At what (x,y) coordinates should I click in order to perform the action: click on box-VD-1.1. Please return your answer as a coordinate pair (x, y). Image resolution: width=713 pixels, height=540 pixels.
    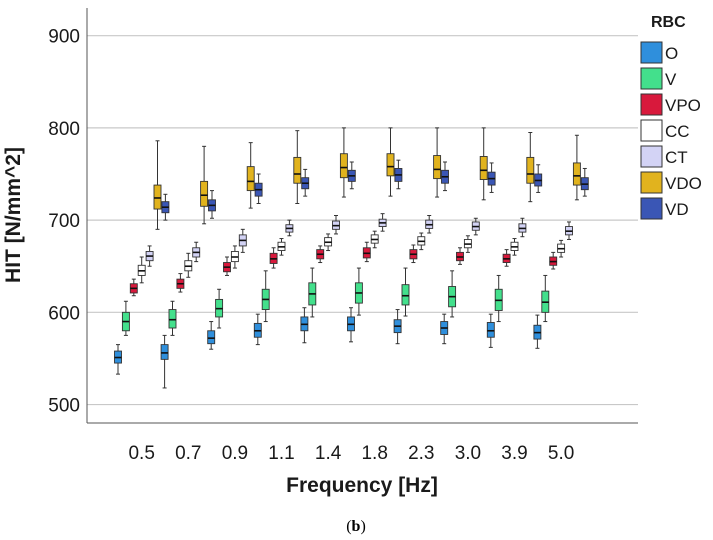
    Looking at the image, I should click on (305, 182).